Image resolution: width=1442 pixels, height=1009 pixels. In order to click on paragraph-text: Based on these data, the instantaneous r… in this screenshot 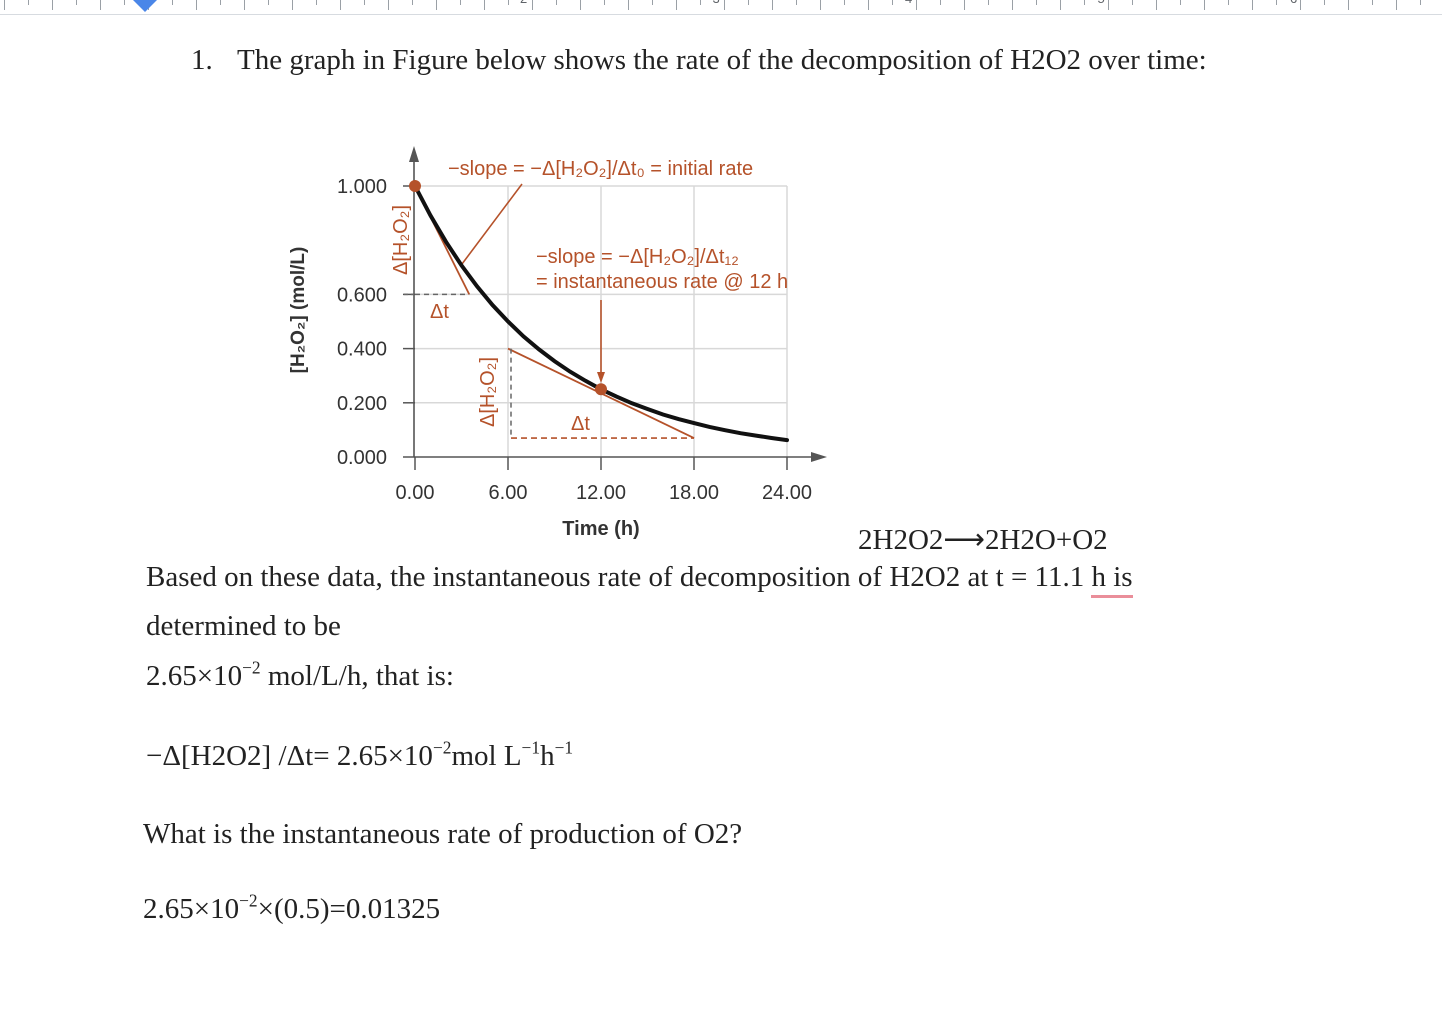, I will do `click(619, 577)`.